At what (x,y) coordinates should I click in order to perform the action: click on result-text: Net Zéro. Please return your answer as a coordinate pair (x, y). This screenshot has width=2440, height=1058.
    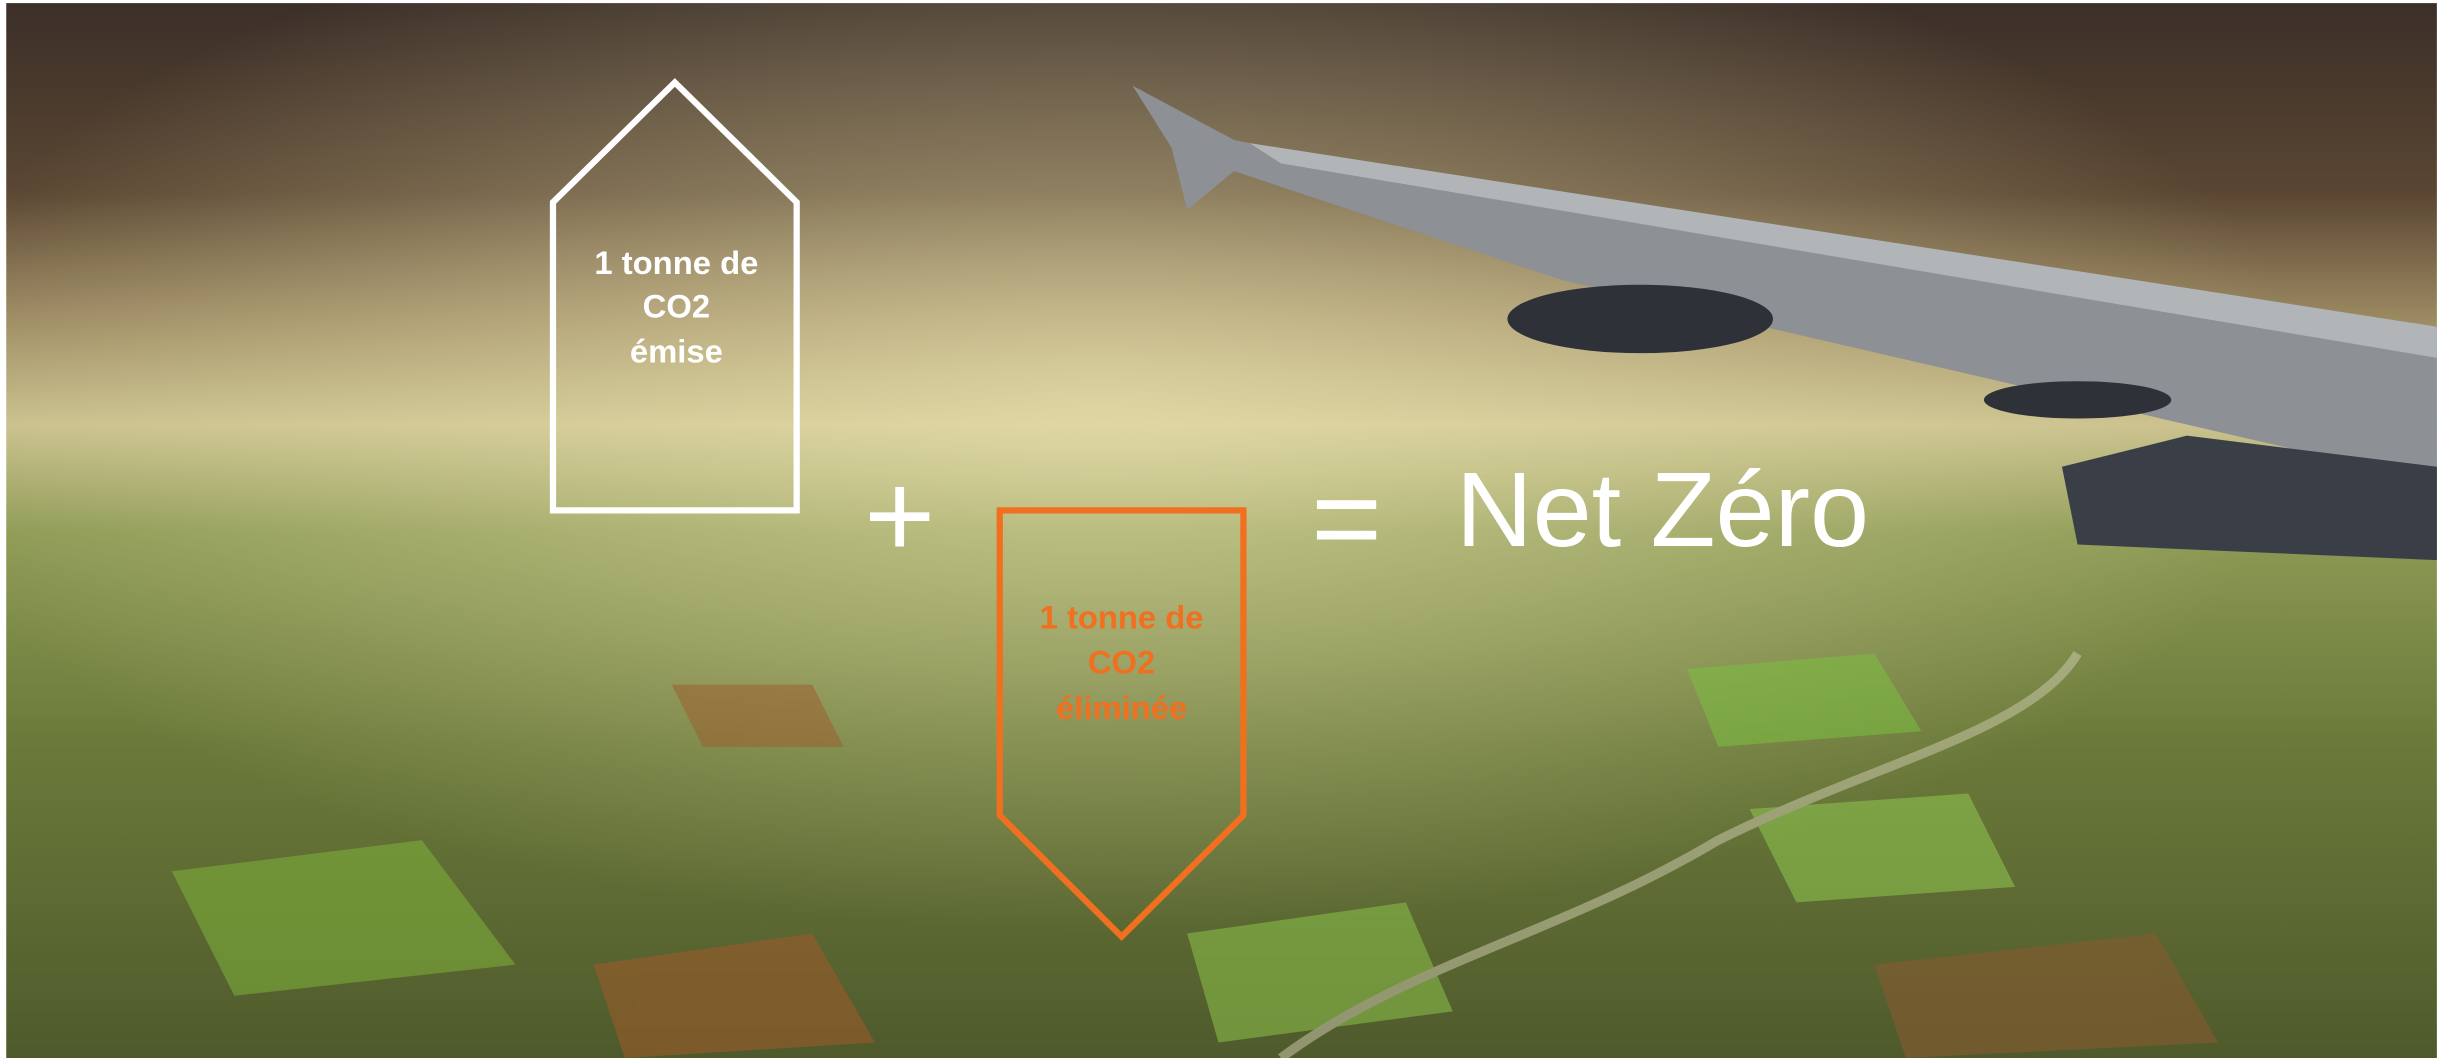
    Looking at the image, I should click on (1662, 510).